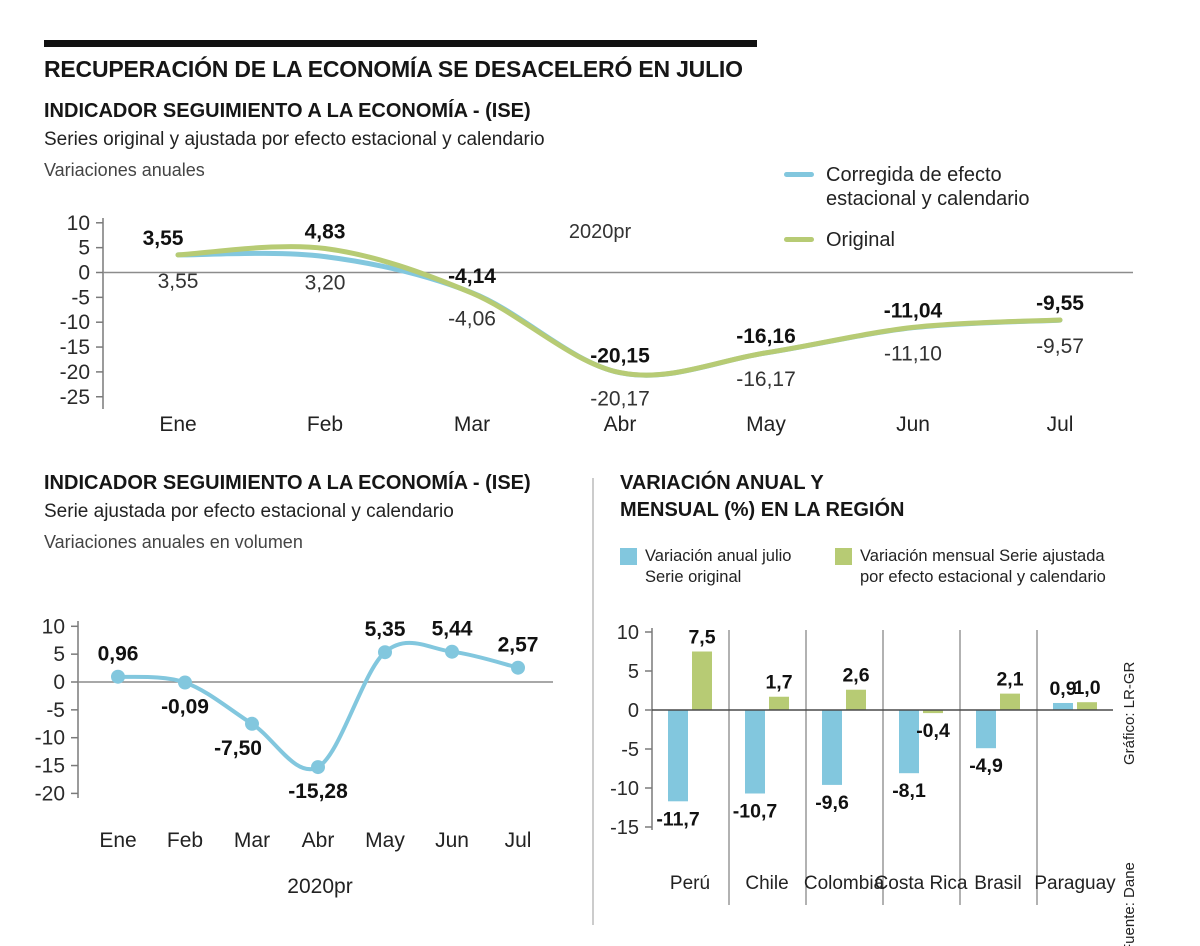  What do you see at coordinates (472, 319) in the screenshot?
I see `c1-point-label-corregida: -4,06` at bounding box center [472, 319].